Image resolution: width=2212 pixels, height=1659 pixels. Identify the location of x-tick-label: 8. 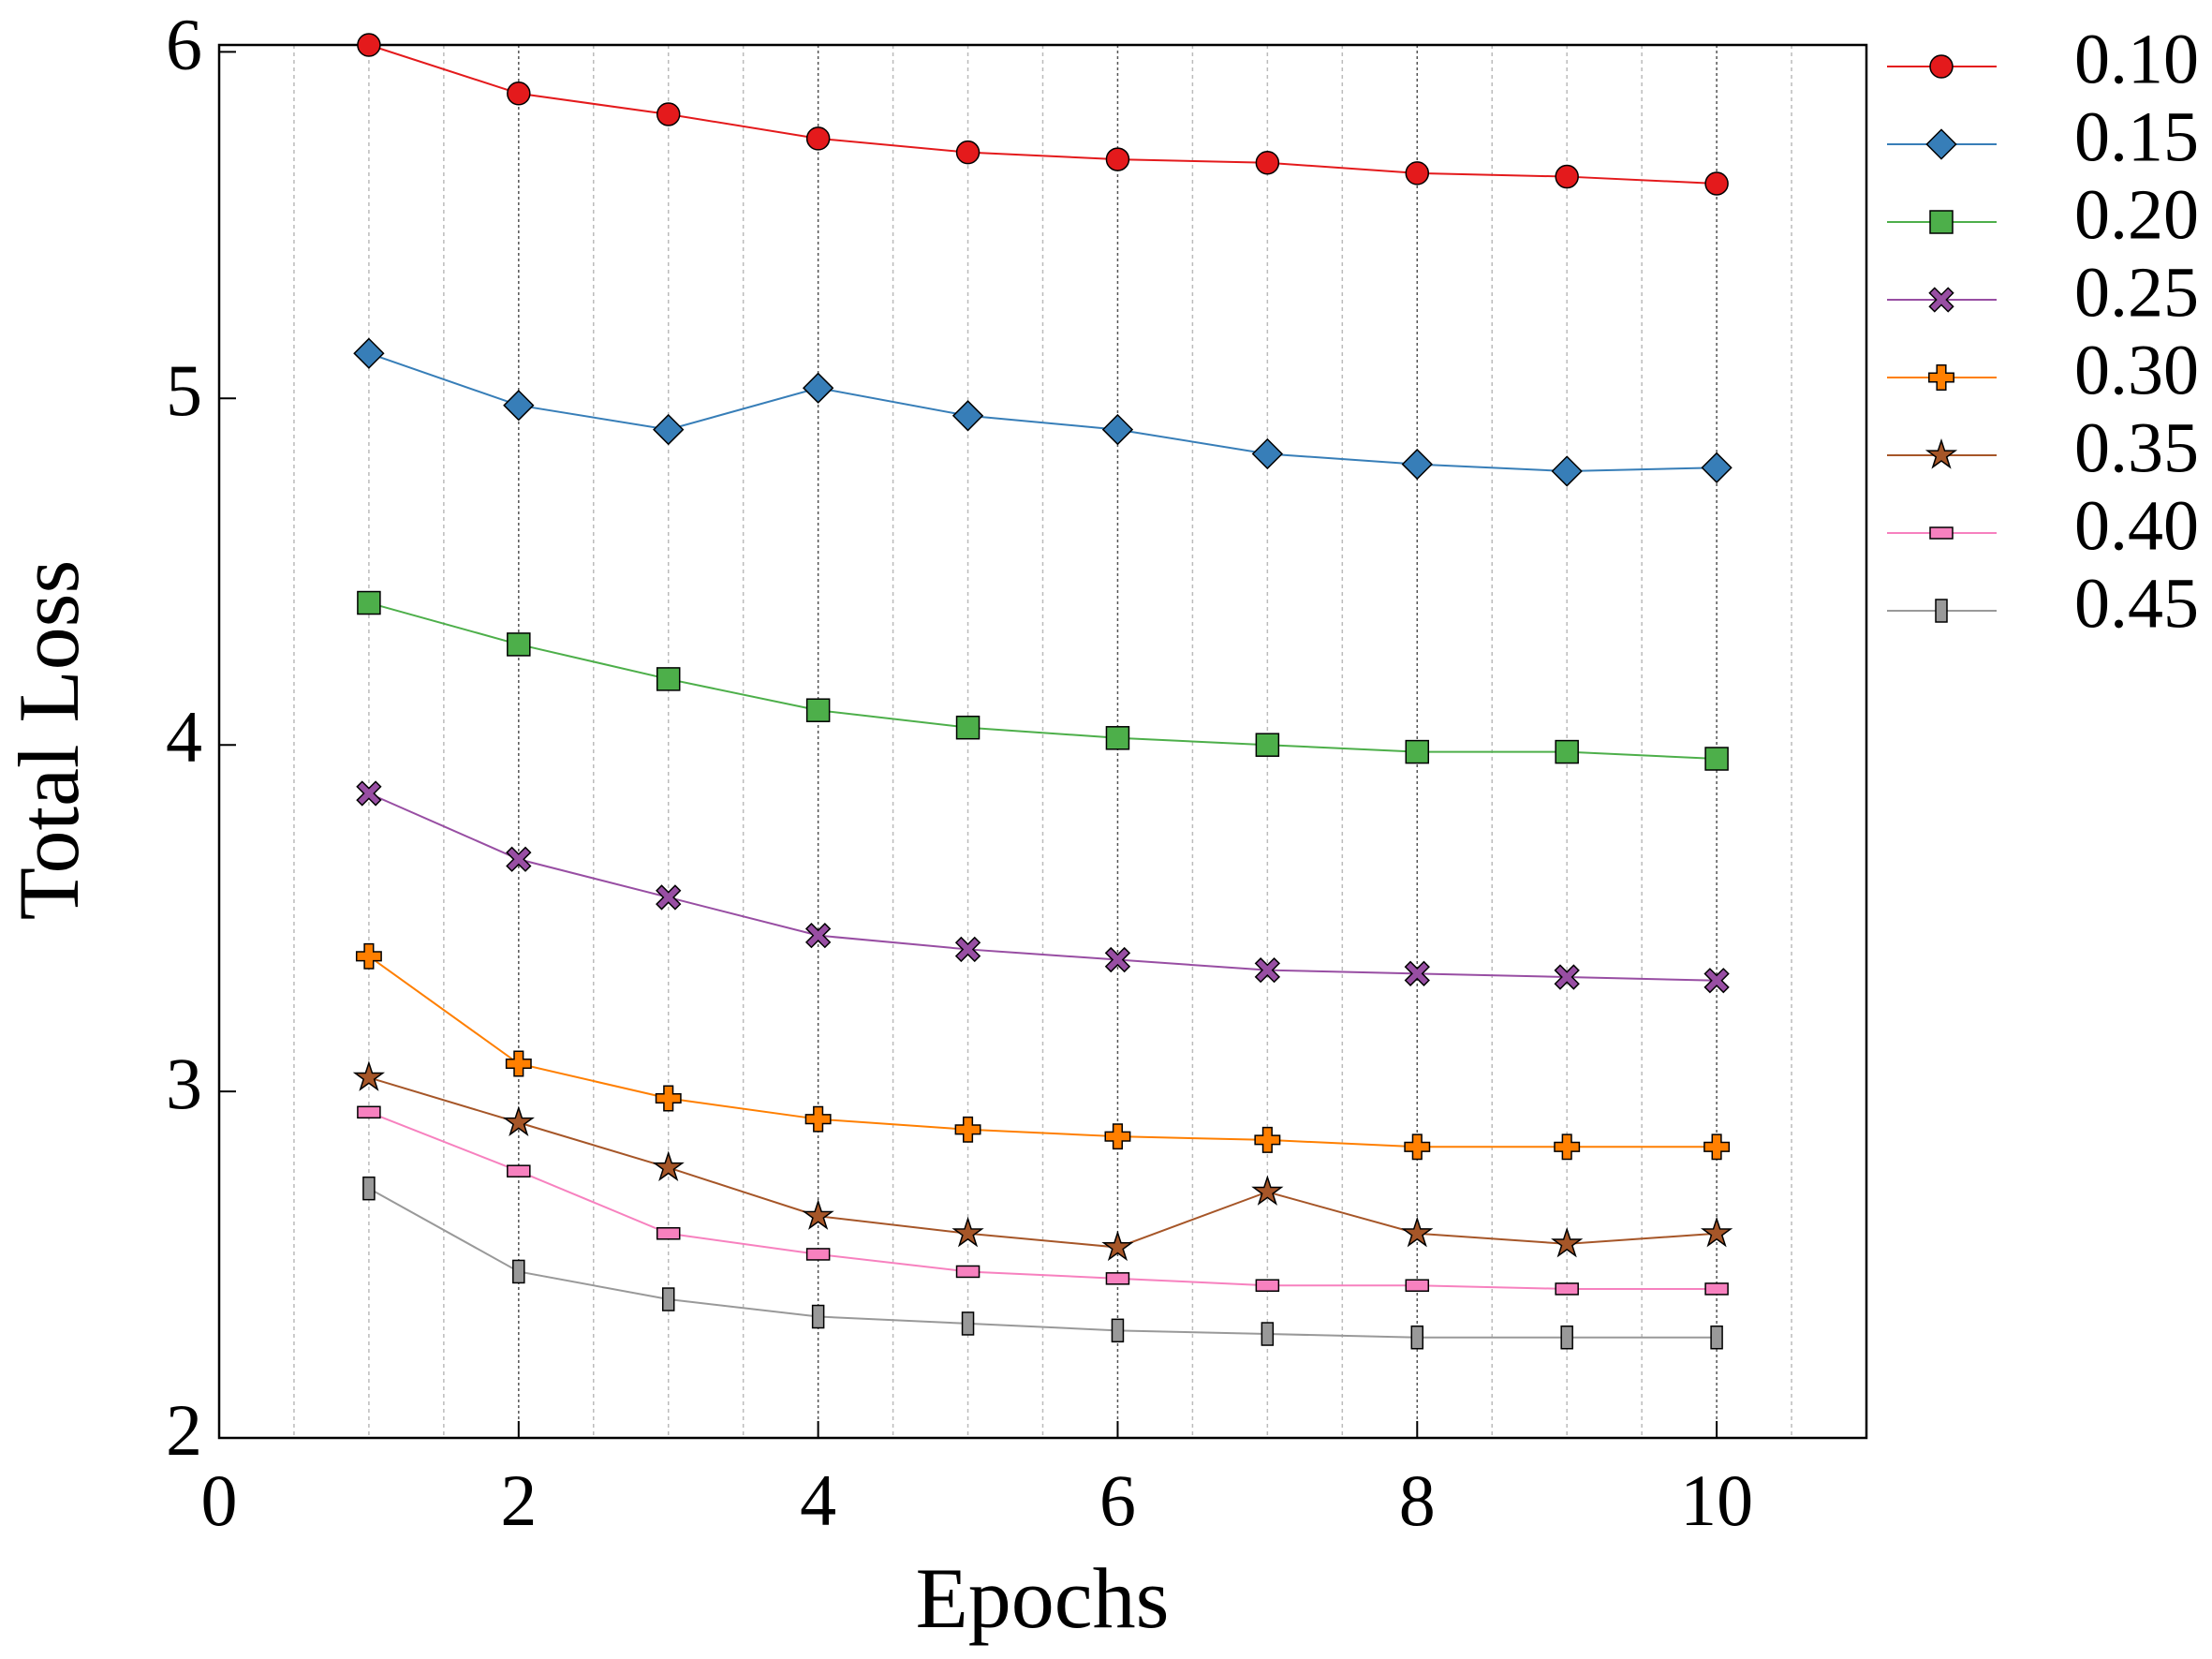
(1418, 1500).